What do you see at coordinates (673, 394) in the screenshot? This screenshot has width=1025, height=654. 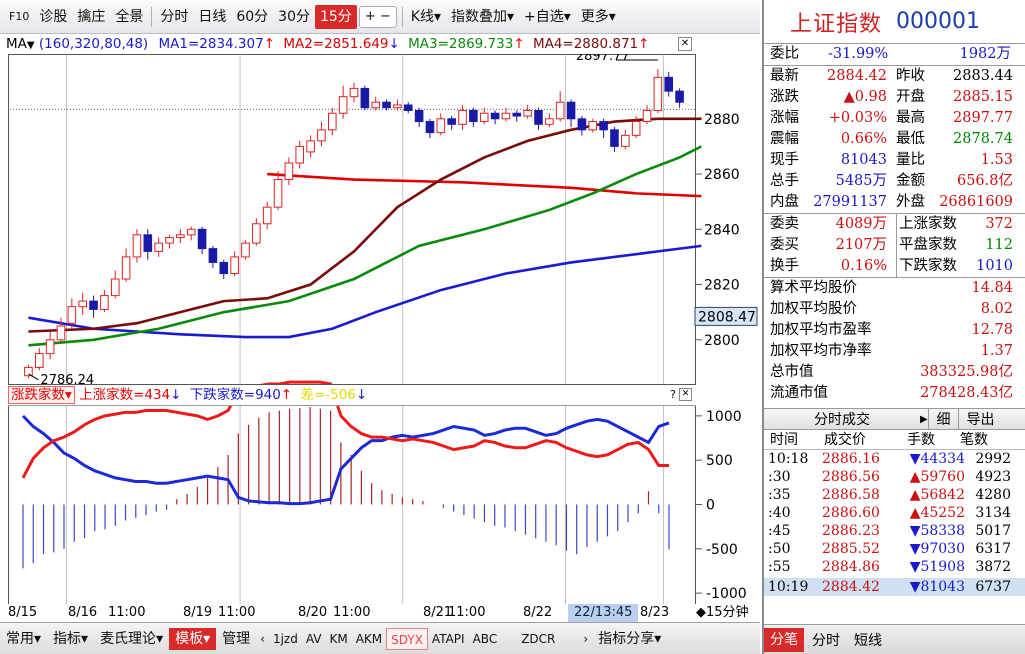 I see `help-icon: ?` at bounding box center [673, 394].